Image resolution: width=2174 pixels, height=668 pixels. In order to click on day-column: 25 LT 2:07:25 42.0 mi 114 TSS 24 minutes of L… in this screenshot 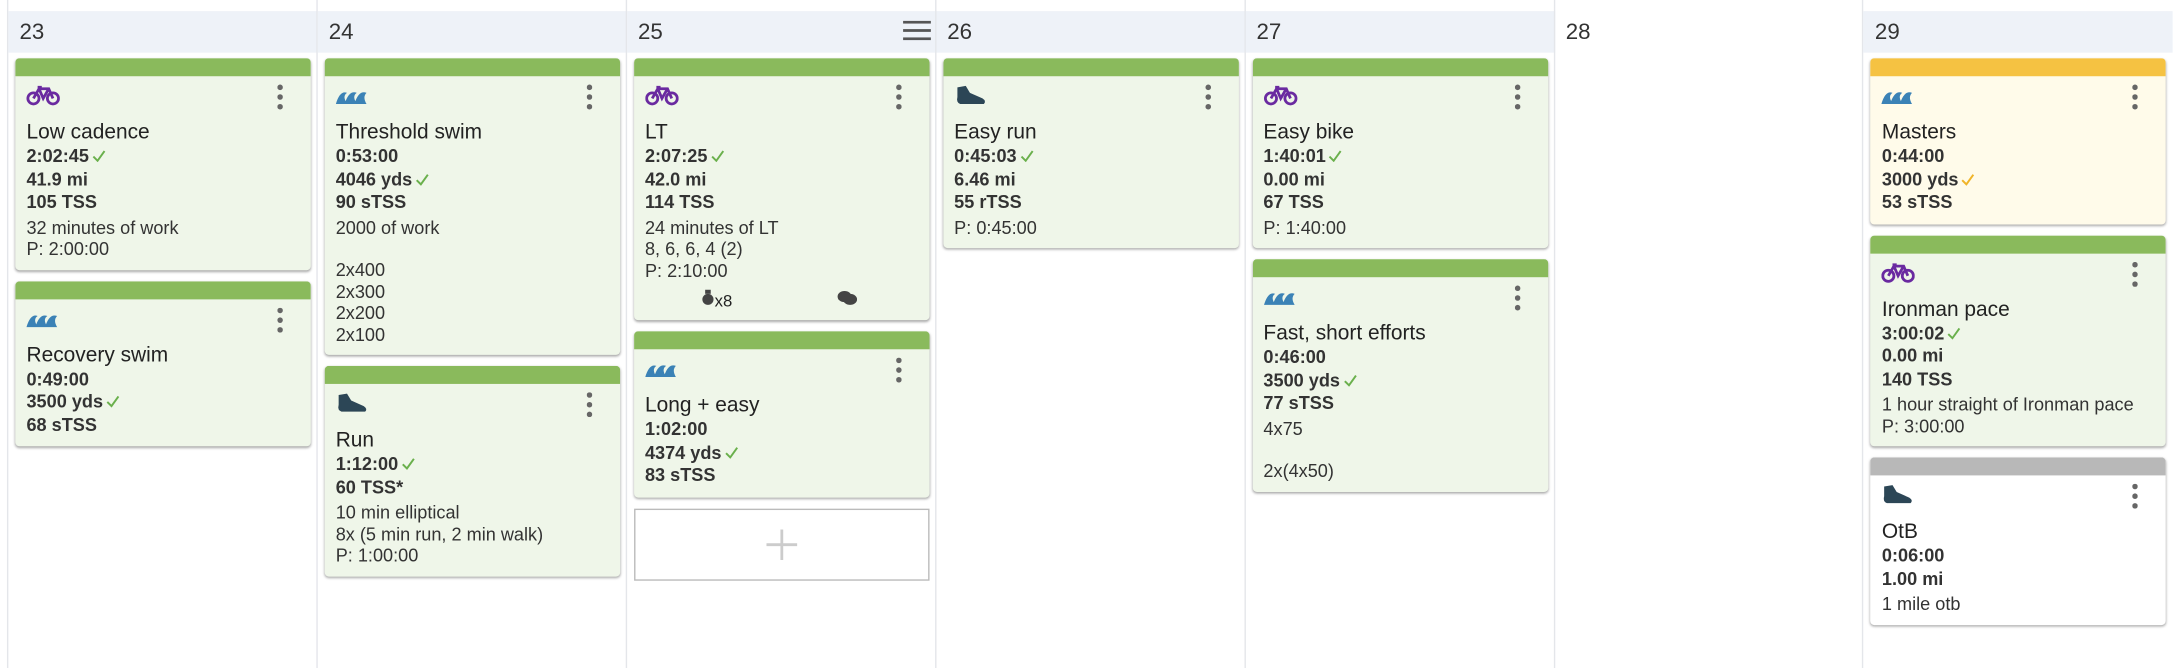, I will do `click(781, 334)`.